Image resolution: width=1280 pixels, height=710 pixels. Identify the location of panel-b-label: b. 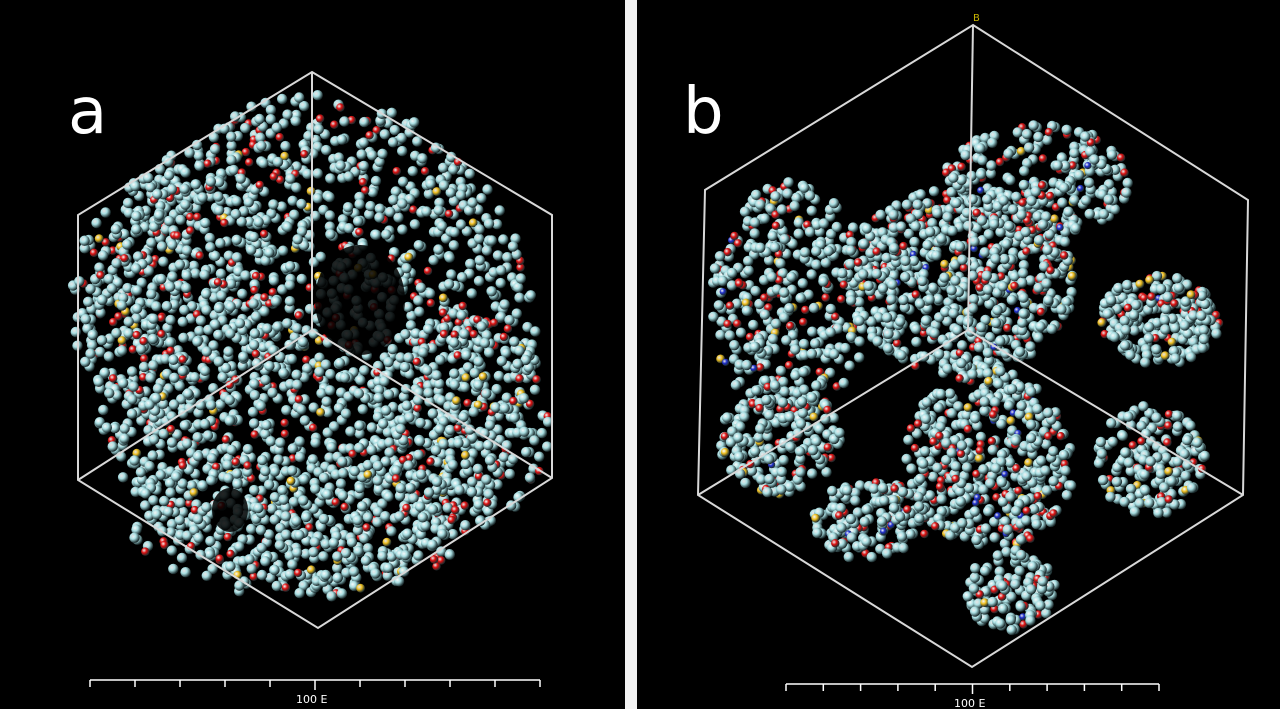
(703, 112).